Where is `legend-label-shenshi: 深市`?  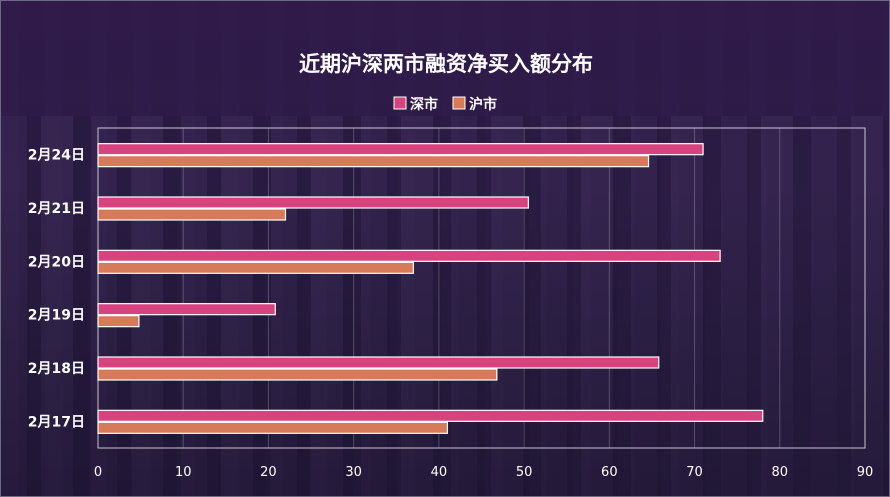 legend-label-shenshi: 深市 is located at coordinates (424, 104).